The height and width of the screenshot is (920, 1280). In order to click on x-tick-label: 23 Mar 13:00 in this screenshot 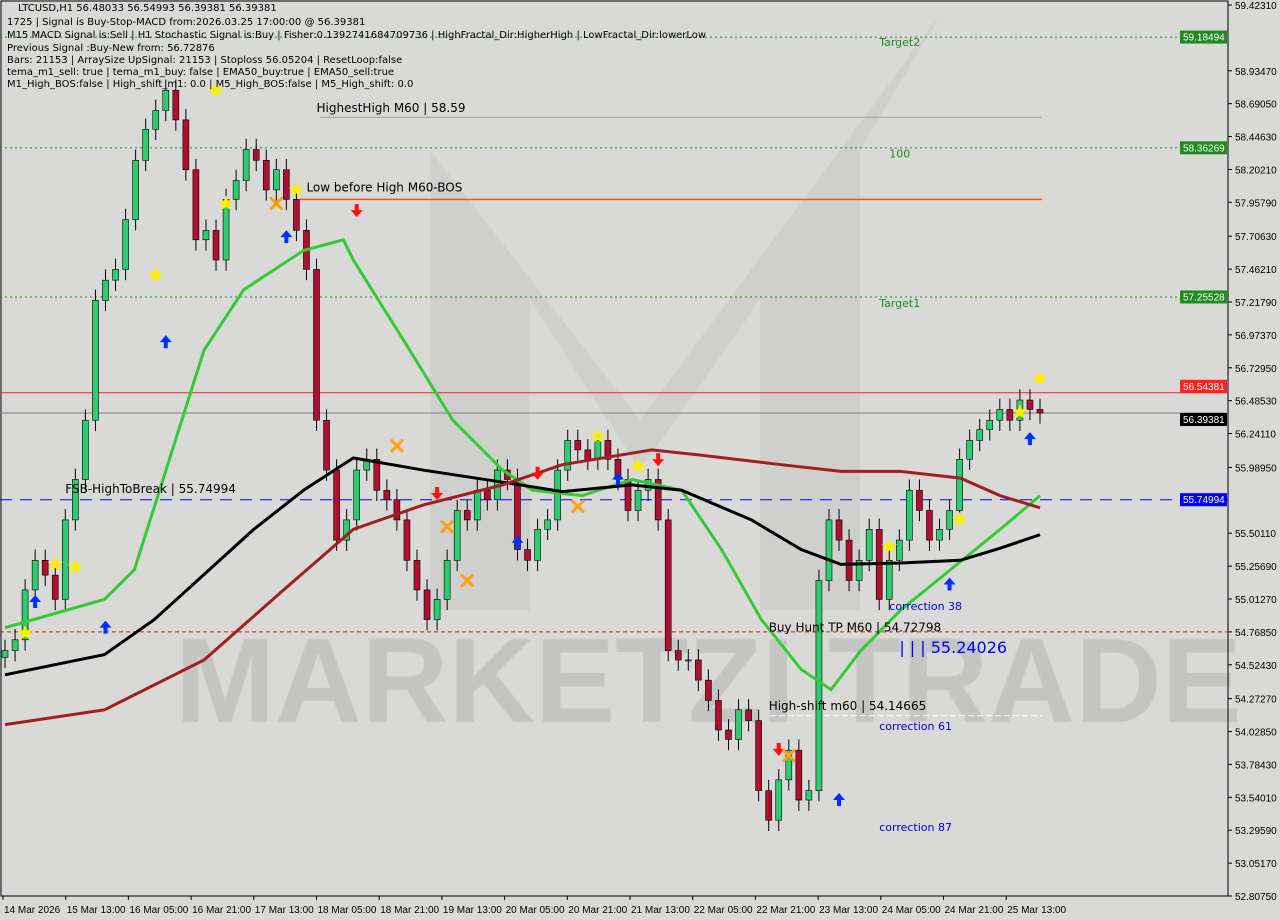, I will do `click(848, 910)`.